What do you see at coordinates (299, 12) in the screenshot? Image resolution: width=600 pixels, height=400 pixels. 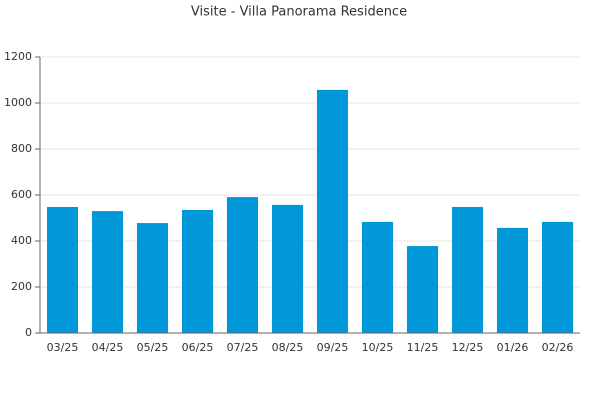 I see `chart-title: Visite - Villa Panorama Residence` at bounding box center [299, 12].